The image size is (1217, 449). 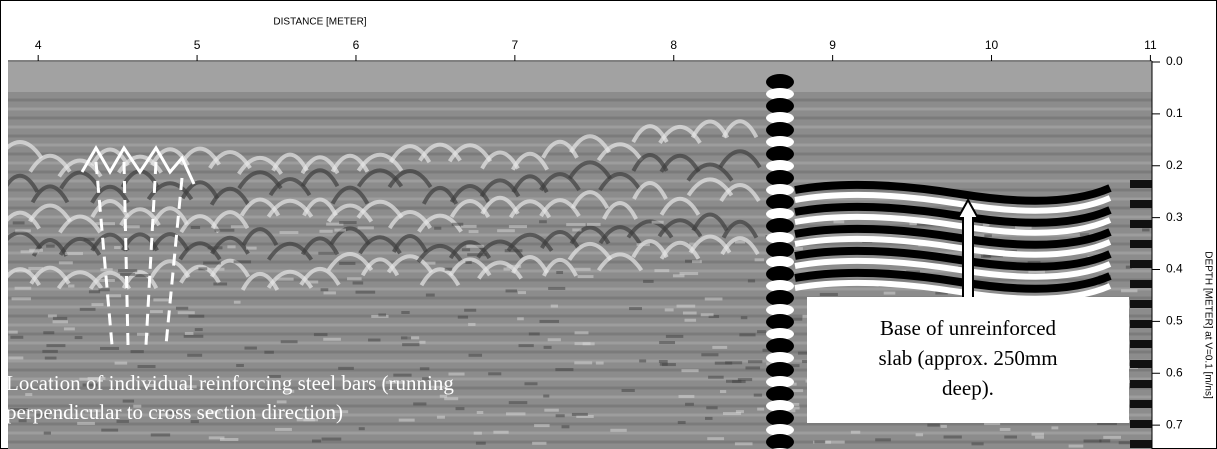 What do you see at coordinates (1174, 372) in the screenshot?
I see `y-tick-label: 0.6` at bounding box center [1174, 372].